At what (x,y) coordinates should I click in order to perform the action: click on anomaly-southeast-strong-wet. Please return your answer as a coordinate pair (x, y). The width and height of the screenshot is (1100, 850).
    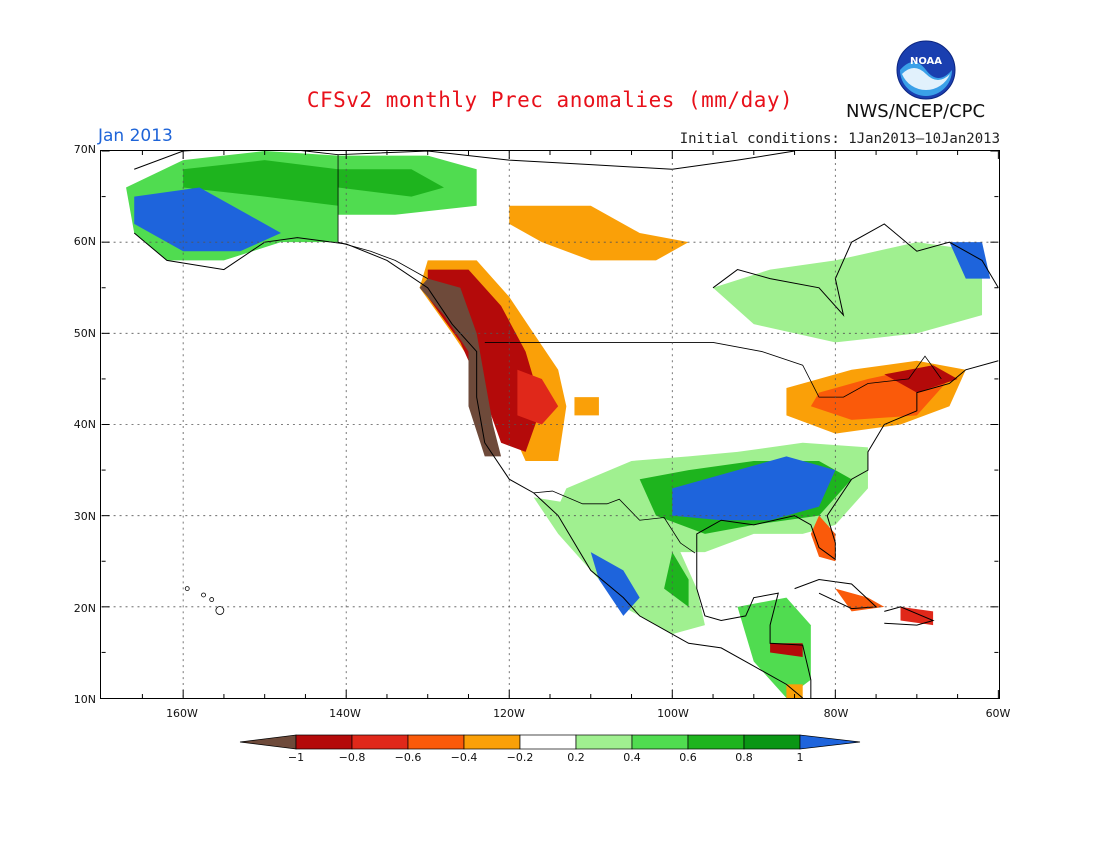
    Looking at the image, I should click on (754, 488).